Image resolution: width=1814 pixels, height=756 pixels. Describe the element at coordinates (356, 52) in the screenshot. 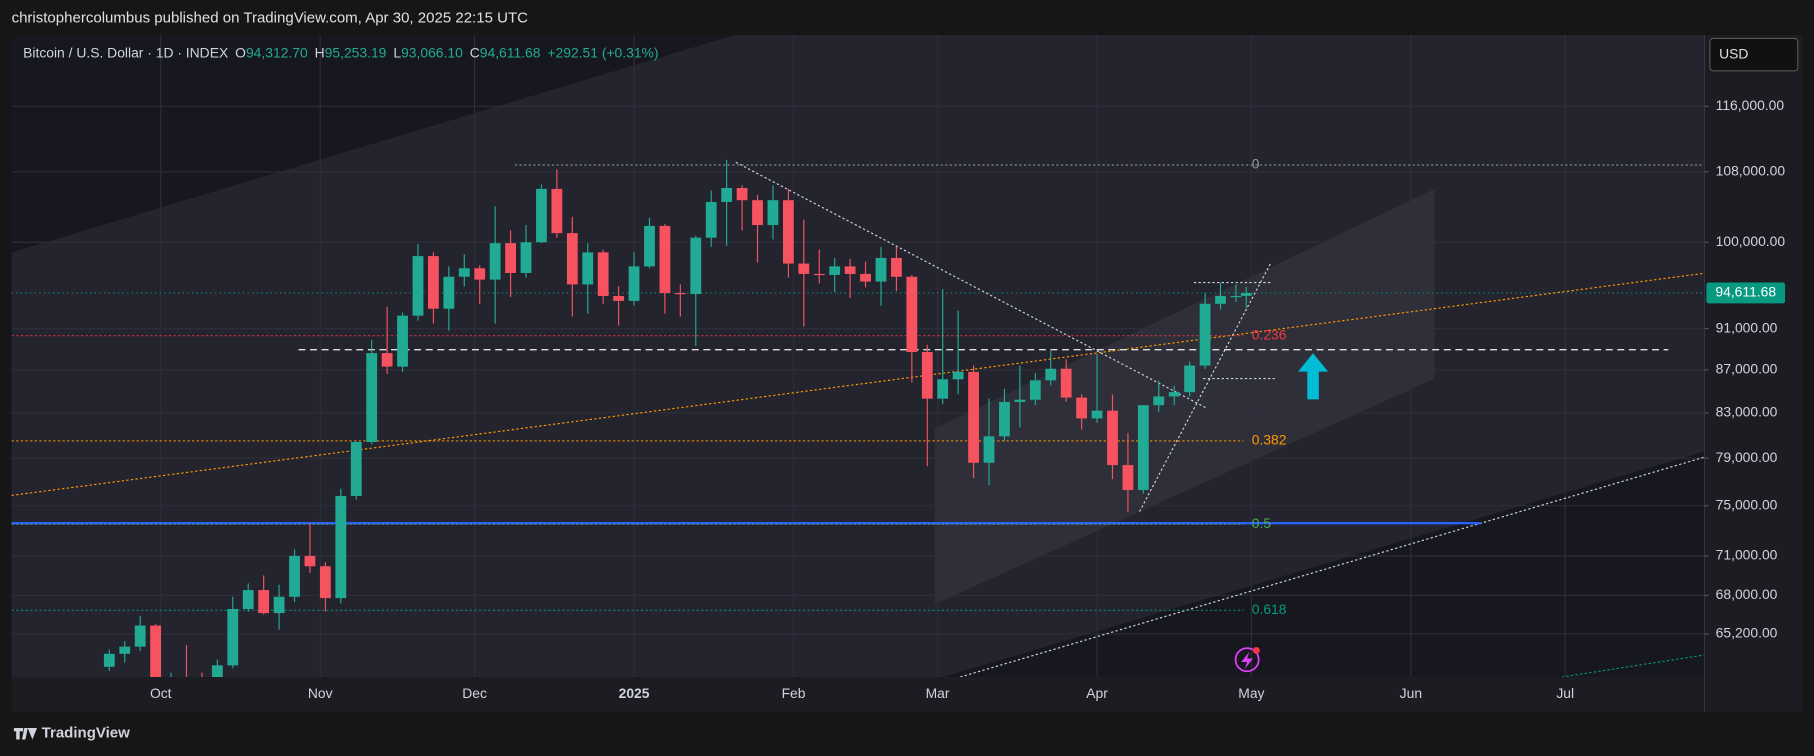

I see `ohlc-value: 95,253.19` at that location.